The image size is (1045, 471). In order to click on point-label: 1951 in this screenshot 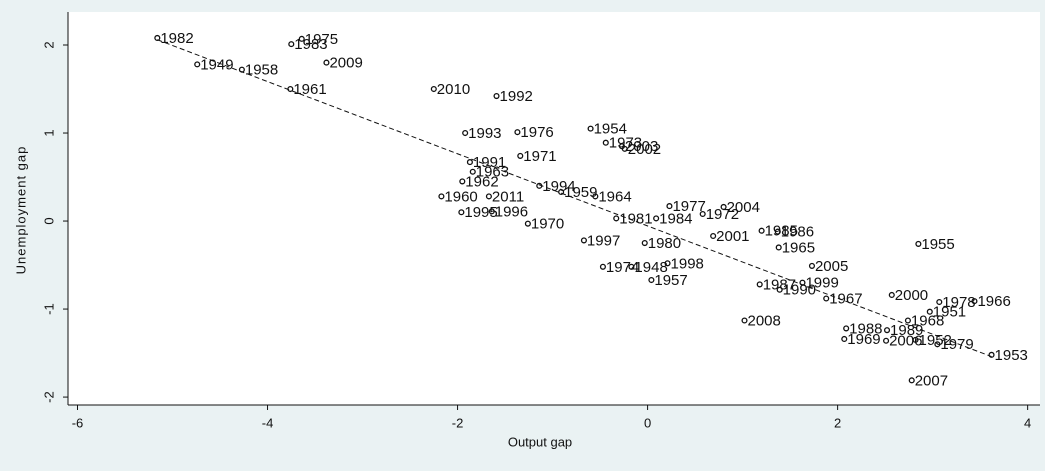, I will do `click(949, 312)`.